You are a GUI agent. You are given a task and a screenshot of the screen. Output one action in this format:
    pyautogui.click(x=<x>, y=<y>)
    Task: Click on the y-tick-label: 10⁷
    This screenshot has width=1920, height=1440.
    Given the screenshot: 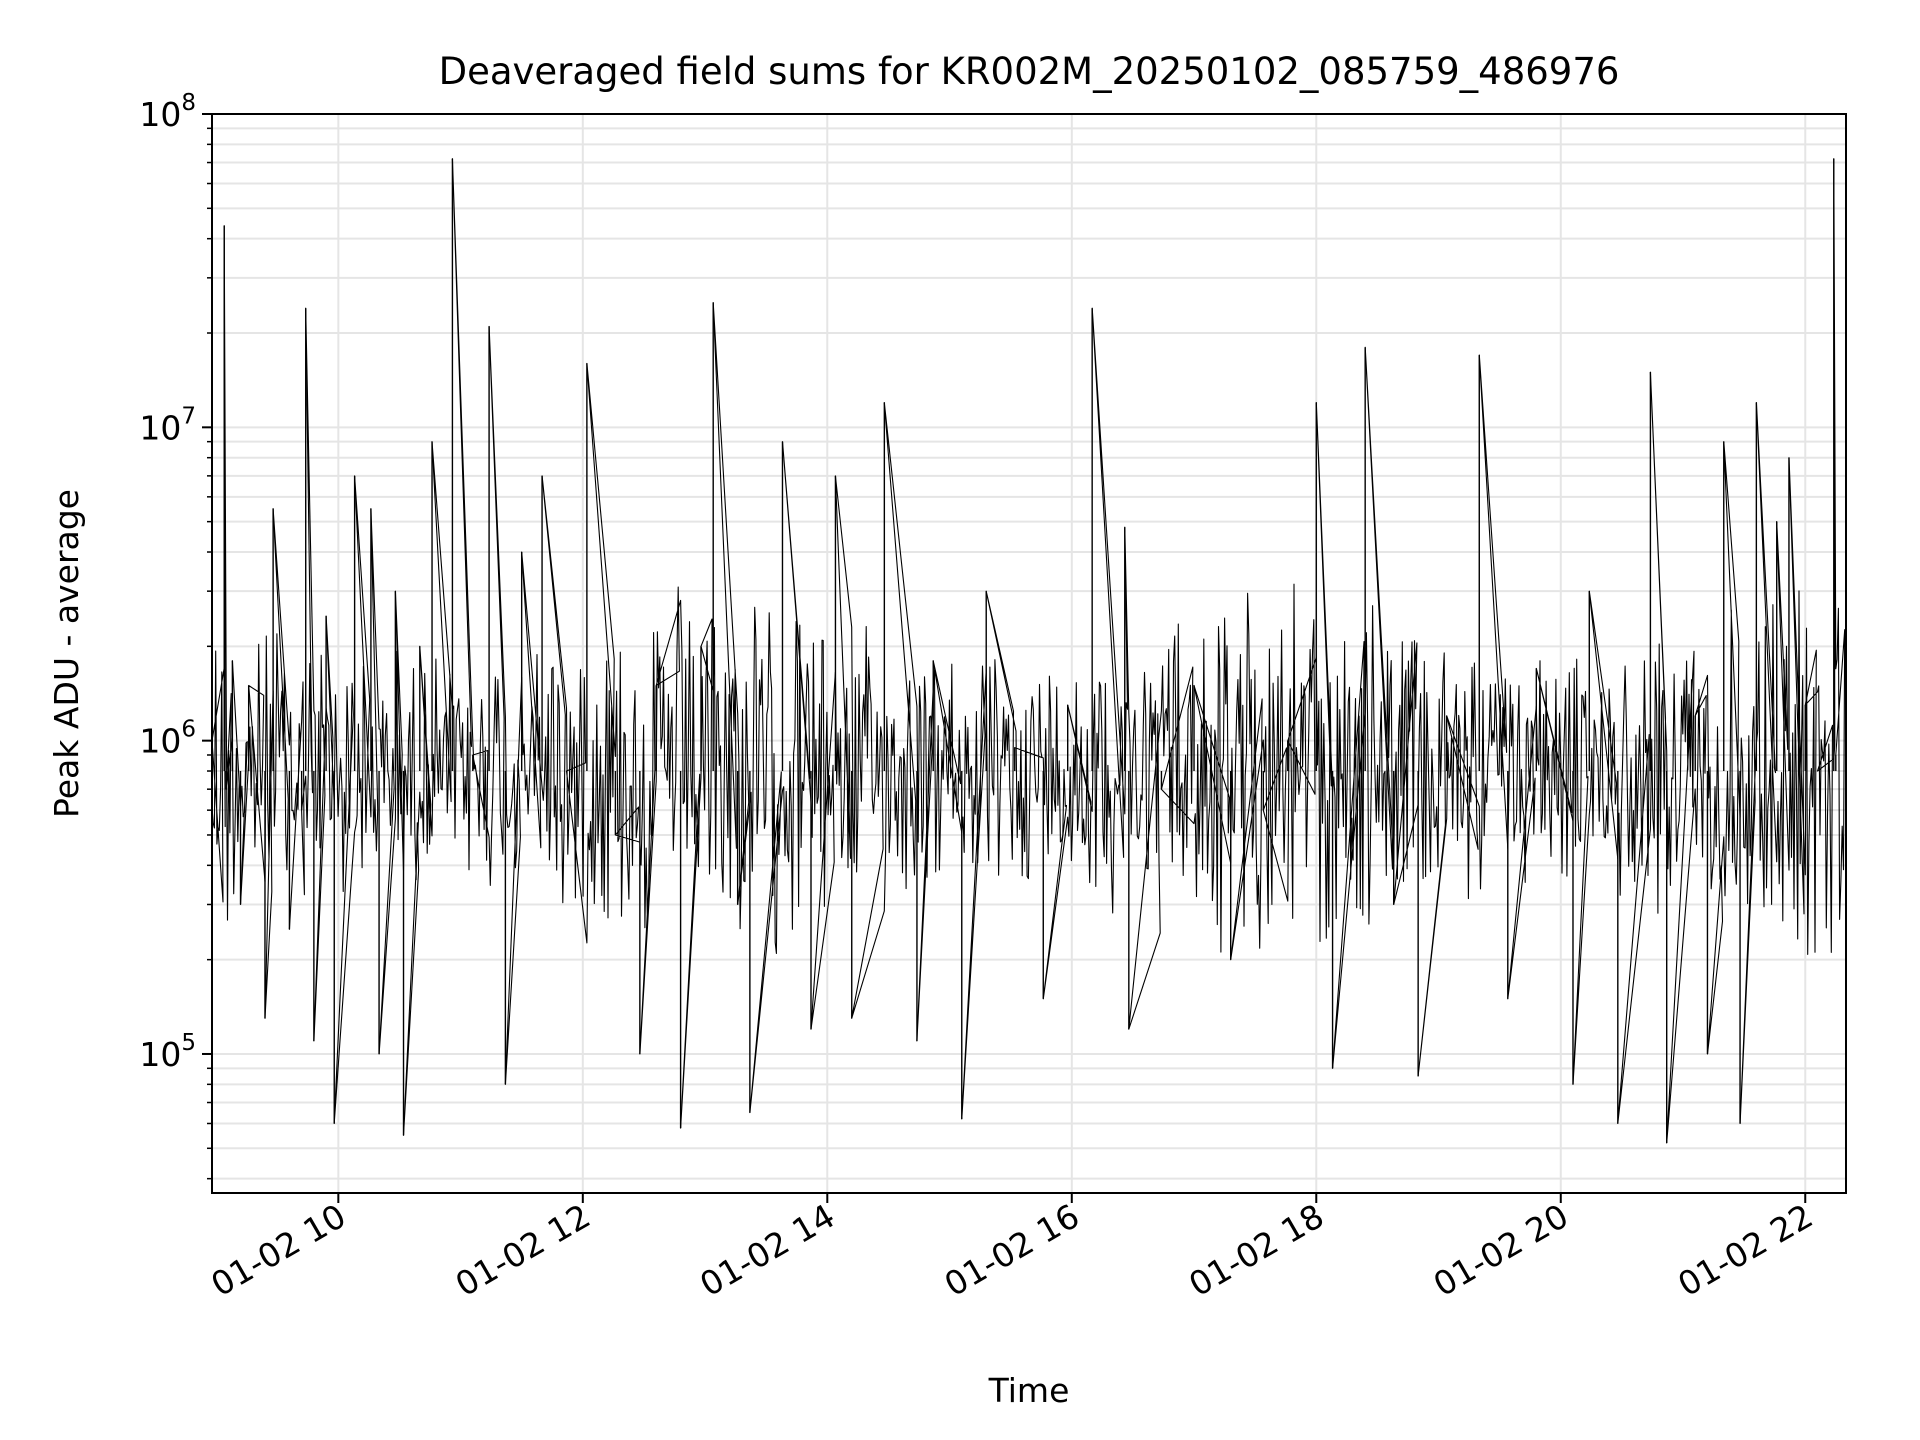 What is the action you would take?
    pyautogui.click(x=167, y=425)
    